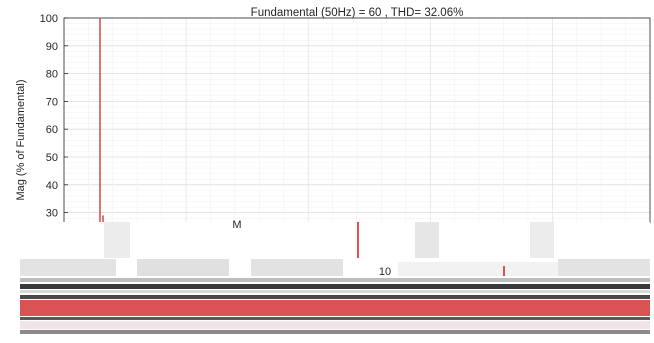 This screenshot has width=654, height=343. I want to click on partial-label-m: M, so click(236, 225).